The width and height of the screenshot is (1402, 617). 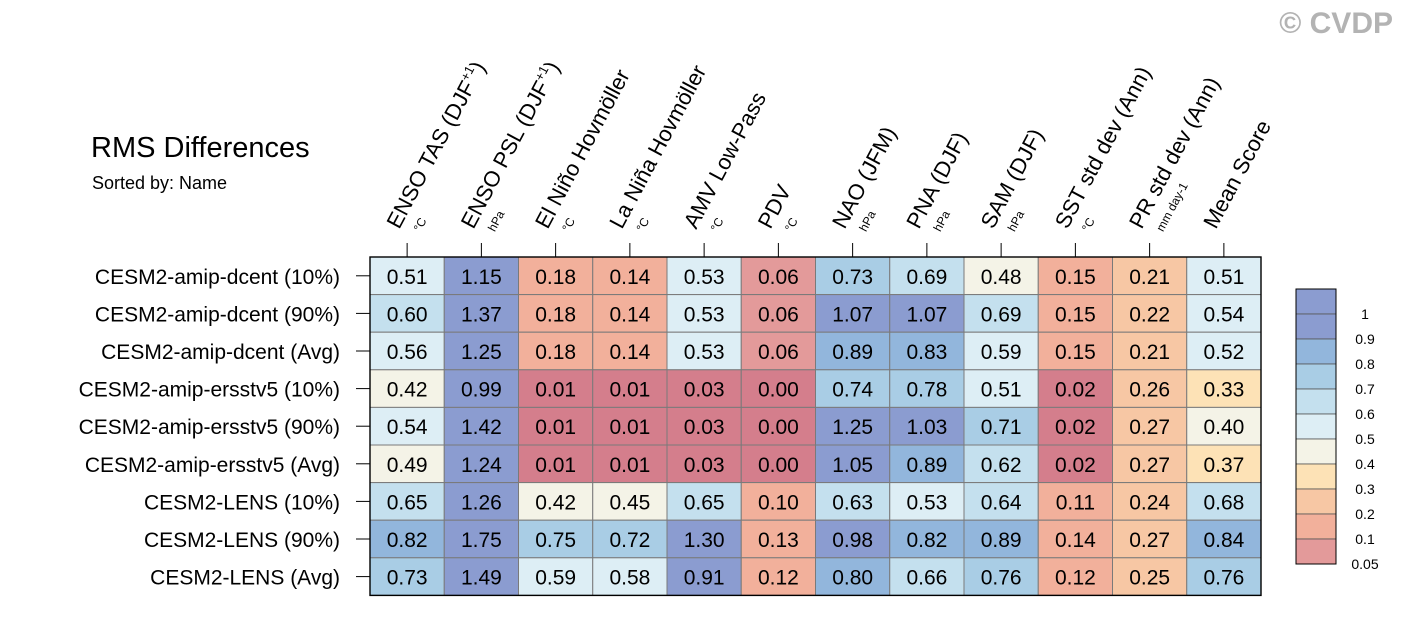 What do you see at coordinates (1149, 390) in the screenshot?
I see `cell-value: 0.26` at bounding box center [1149, 390].